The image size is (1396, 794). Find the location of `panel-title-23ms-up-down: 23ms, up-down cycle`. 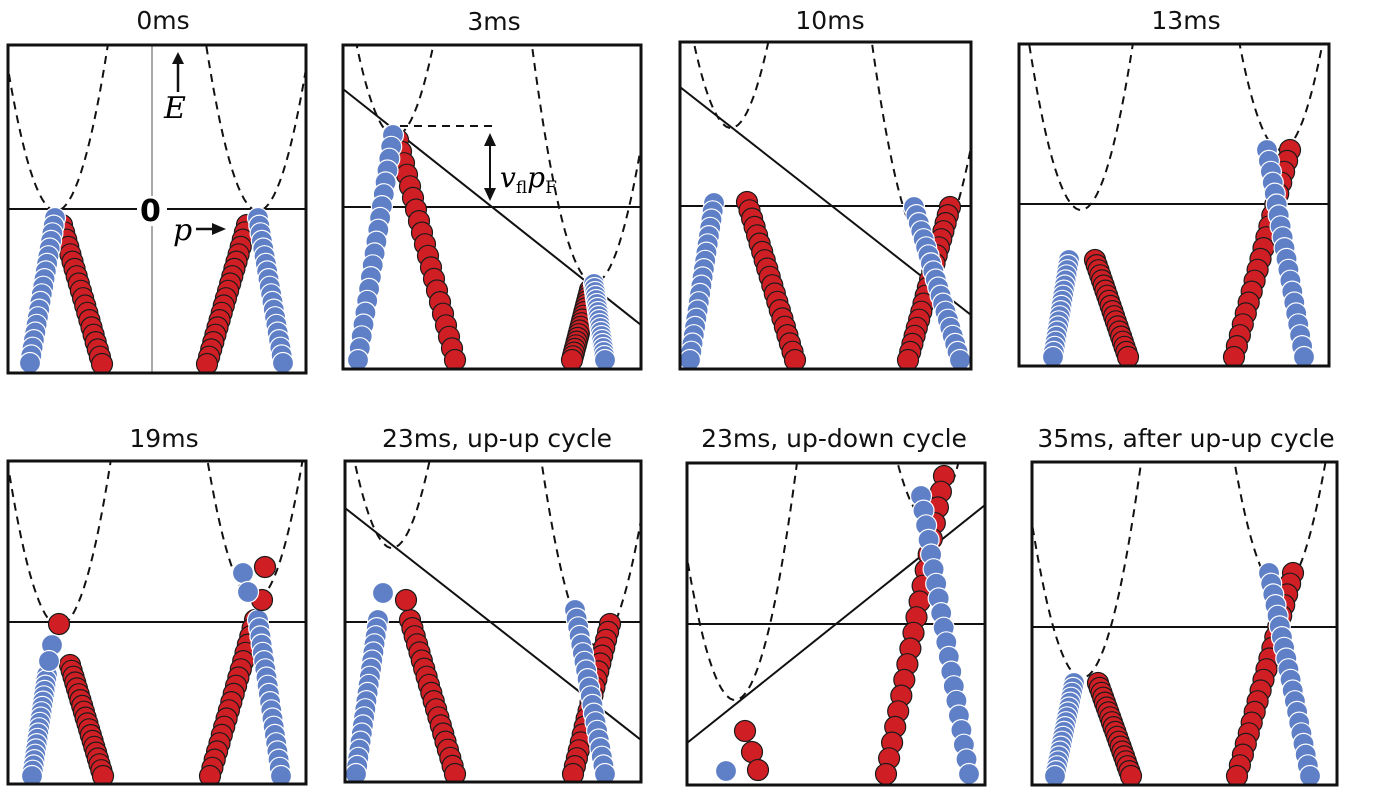

panel-title-23ms-up-down: 23ms, up-down cycle is located at coordinates (834, 438).